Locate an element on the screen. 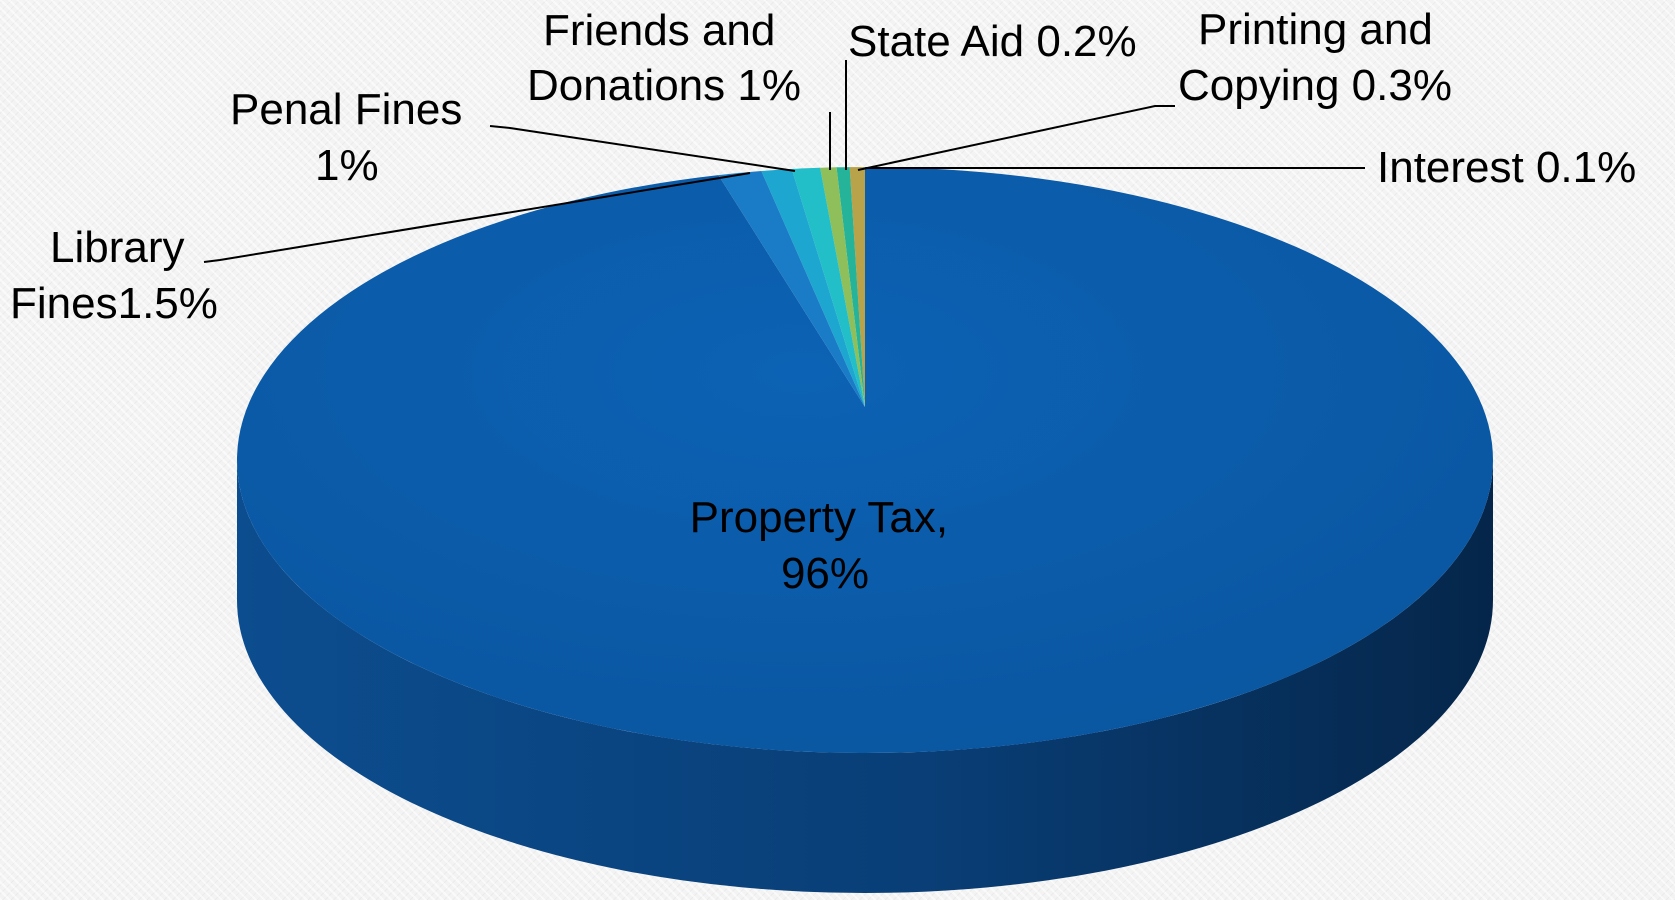 Image resolution: width=1675 pixels, height=900 pixels. label-printing-copying: Printing and Copying 0.3% is located at coordinates (1315, 57).